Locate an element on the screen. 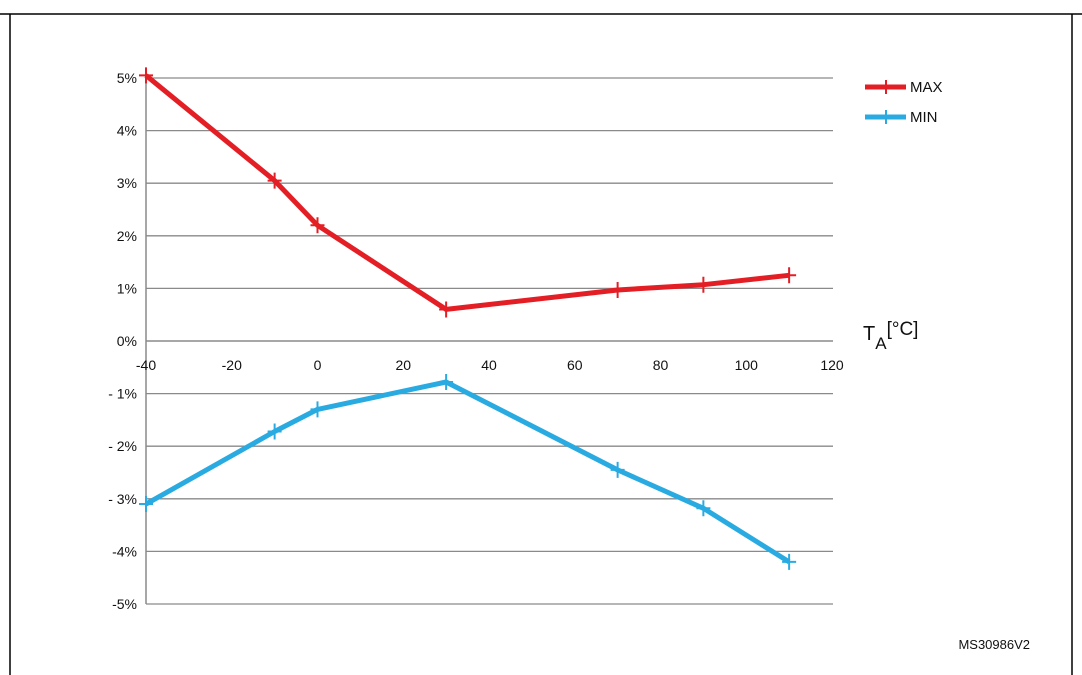  x-axis-title-main: T is located at coordinates (869, 334).